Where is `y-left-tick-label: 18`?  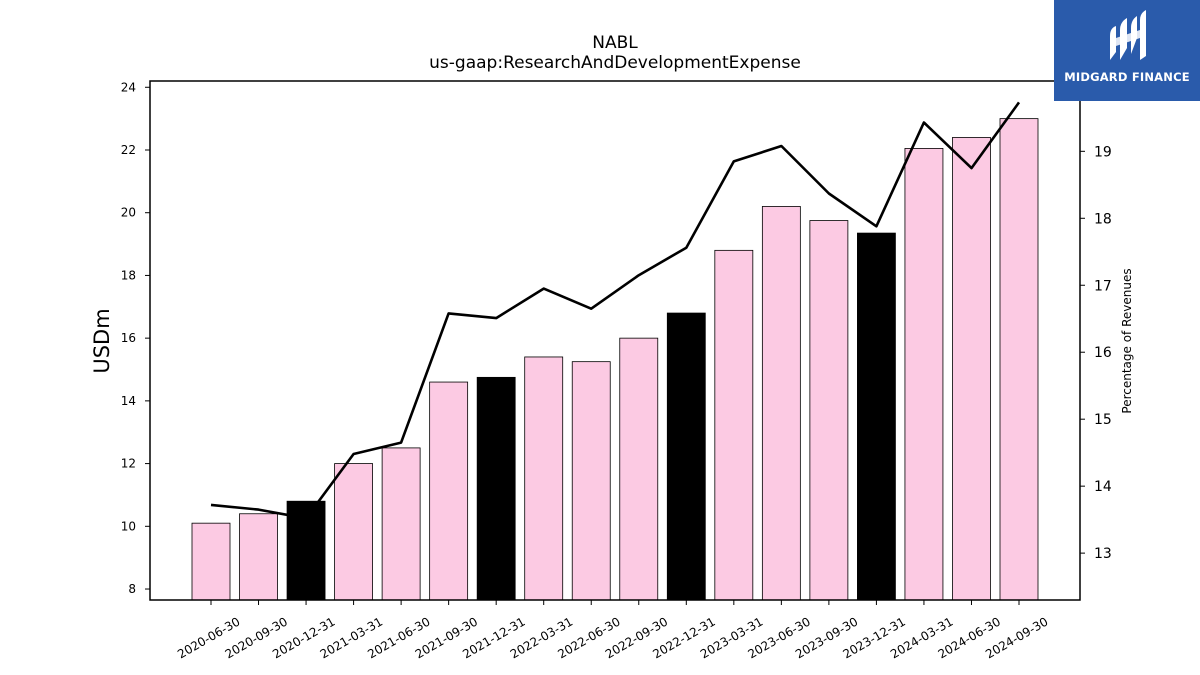
y-left-tick-label: 18 is located at coordinates (128, 275).